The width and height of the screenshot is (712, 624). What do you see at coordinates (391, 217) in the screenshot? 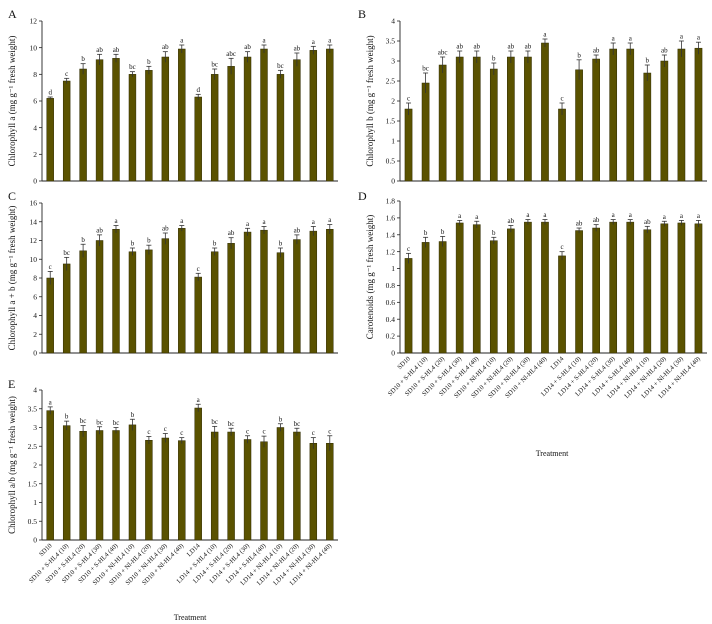
I see `y-tick-label: 1.6` at bounding box center [391, 217].